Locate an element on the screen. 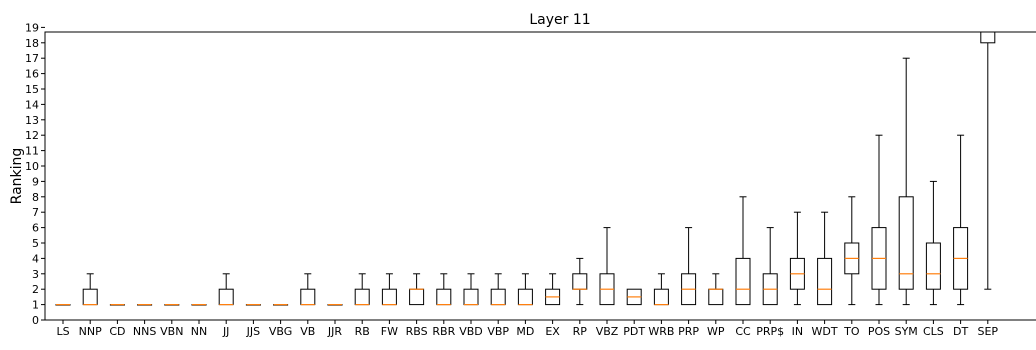  box-jj is located at coordinates (226, 289).